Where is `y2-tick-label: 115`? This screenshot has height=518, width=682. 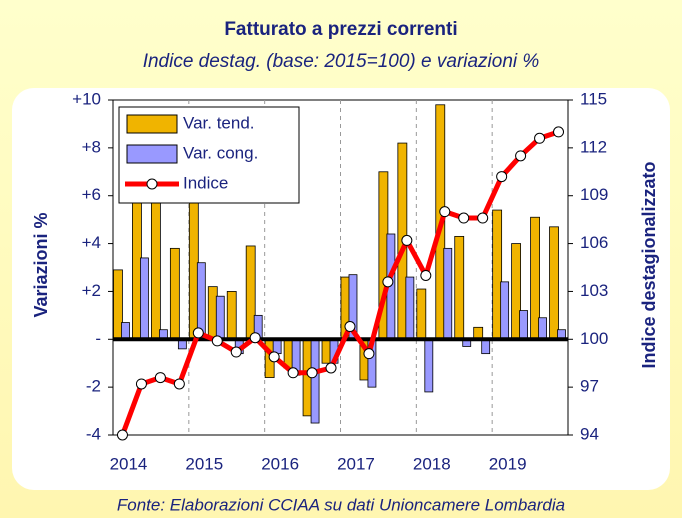 y2-tick-label: 115 is located at coordinates (593, 98).